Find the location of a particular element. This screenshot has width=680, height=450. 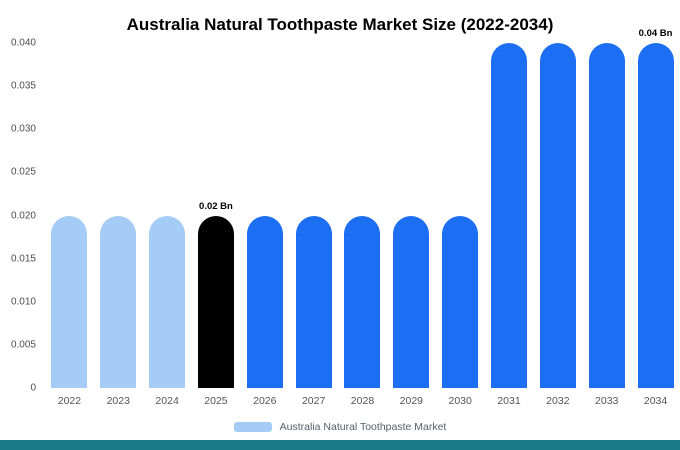

x-tick-label: 2026 is located at coordinates (265, 401).